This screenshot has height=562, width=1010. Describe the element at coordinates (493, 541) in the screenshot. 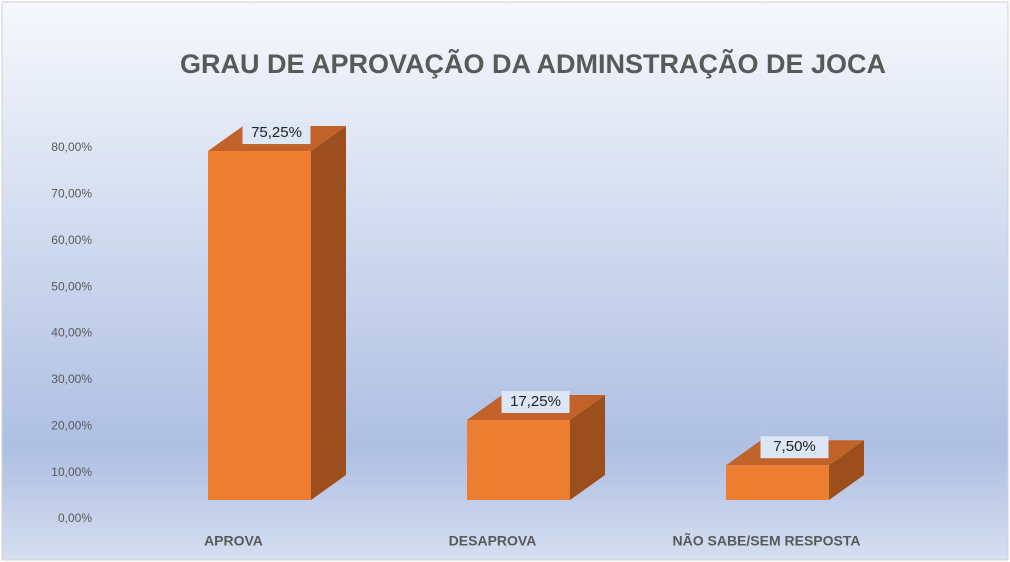

I see `x-tick-label: DESAPROVA` at that location.